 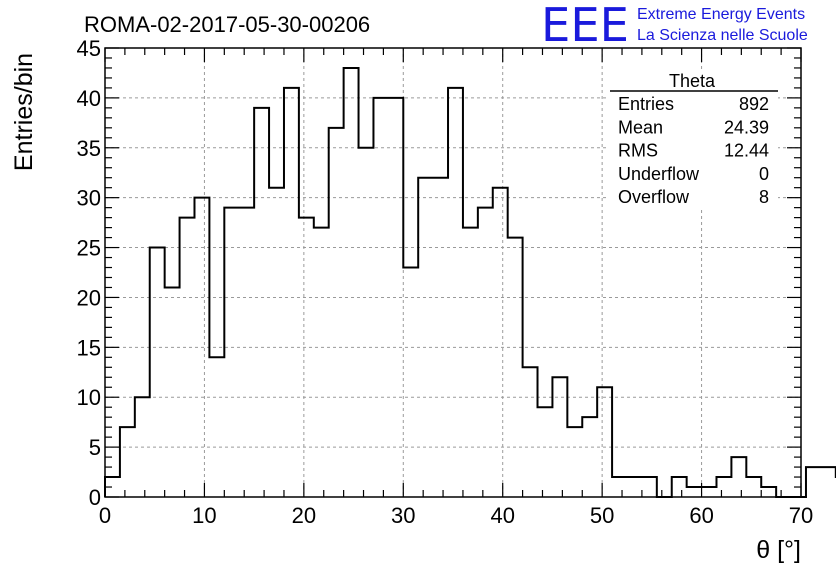 What do you see at coordinates (456, 515) in the screenshot?
I see `x-tick-labels: 0 10 20 30 40 50 60 70` at bounding box center [456, 515].